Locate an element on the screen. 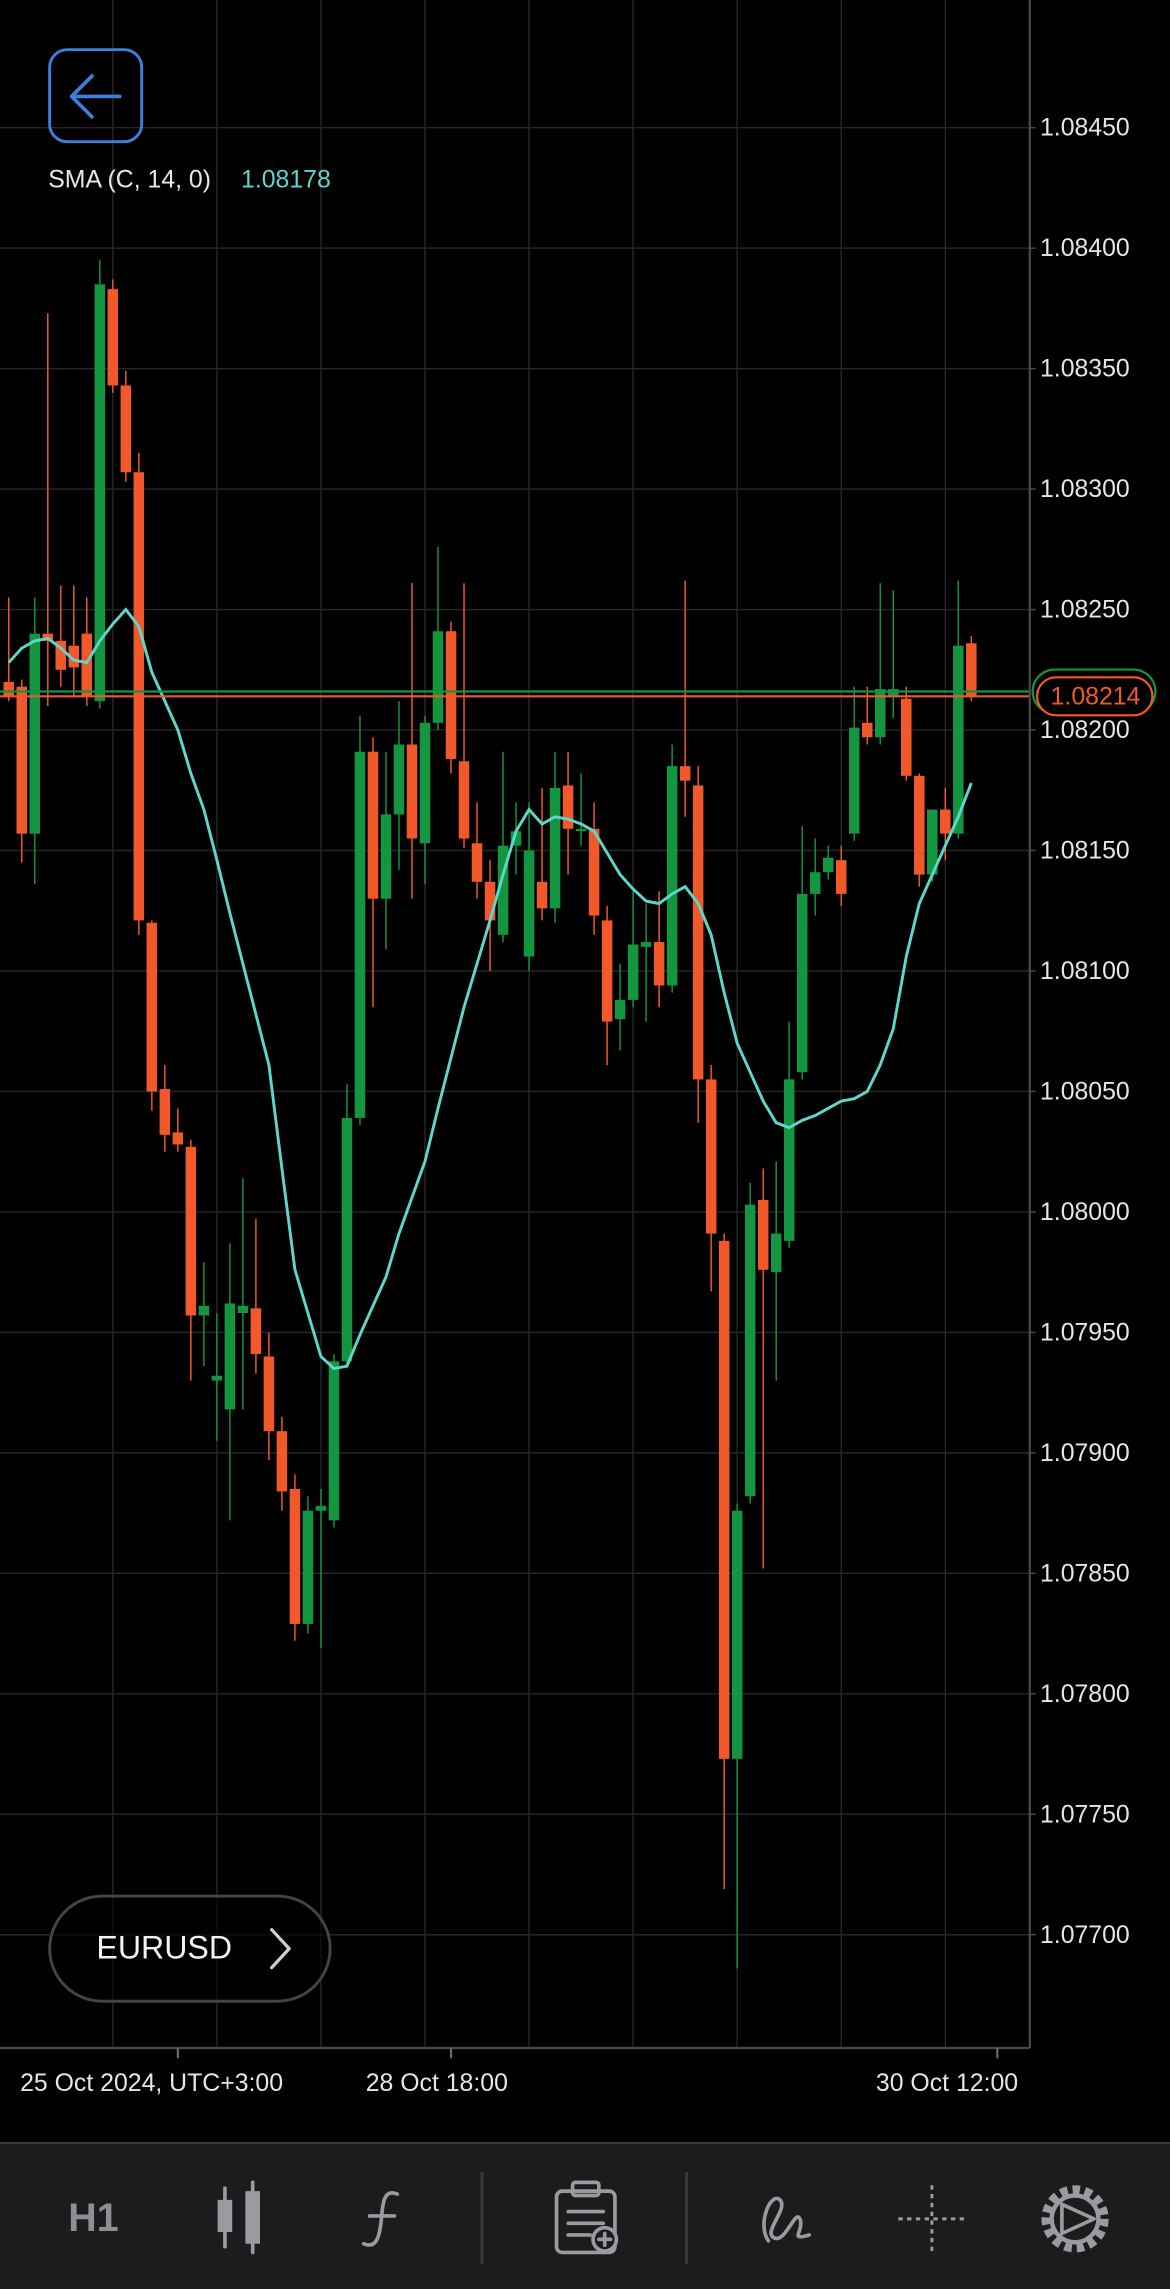 This screenshot has height=2289, width=1170. y-tick-label: 1.08250 is located at coordinates (1085, 610).